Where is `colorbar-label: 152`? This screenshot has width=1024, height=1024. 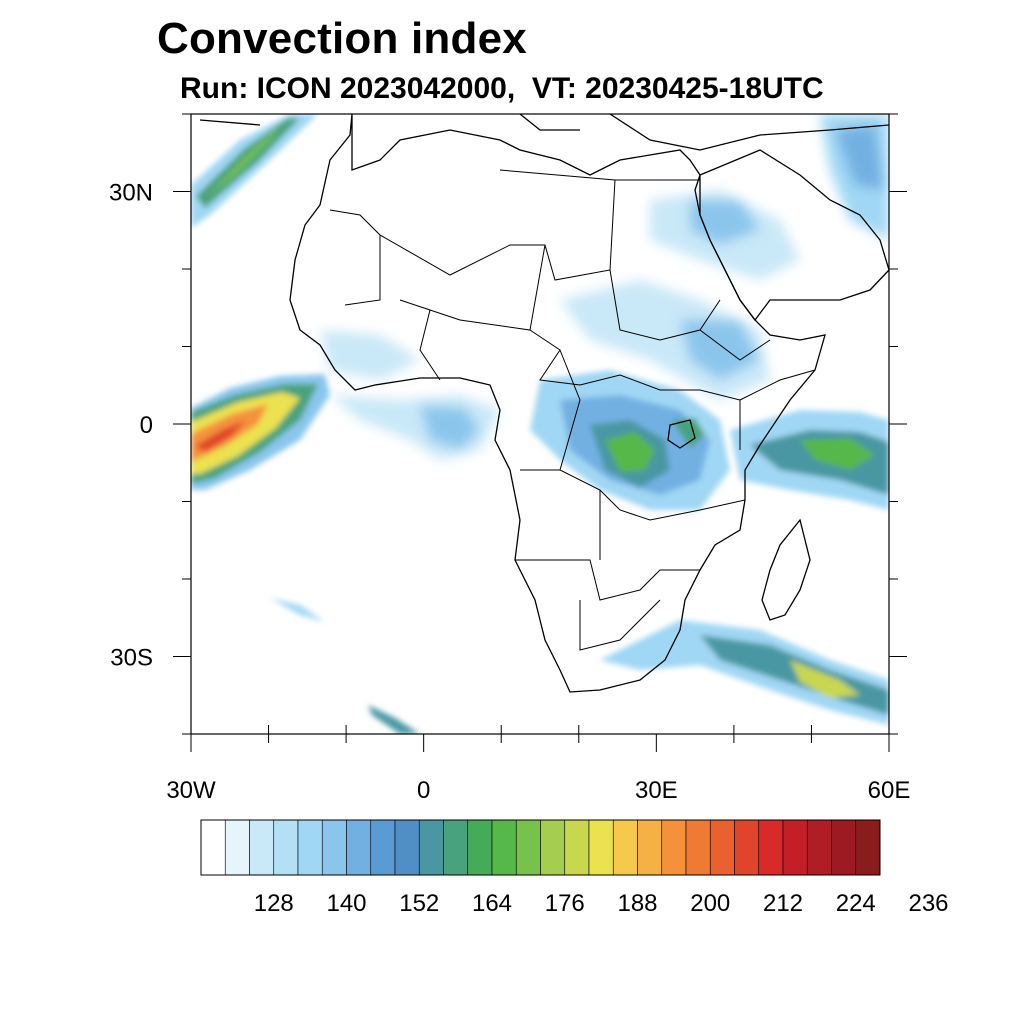 colorbar-label: 152 is located at coordinates (419, 903).